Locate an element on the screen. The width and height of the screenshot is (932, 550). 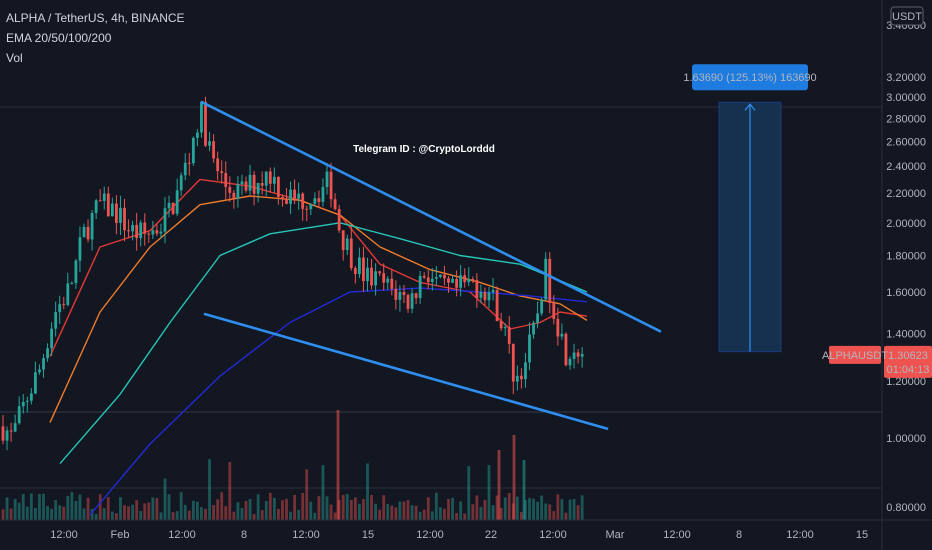
ema-indicator-label: EMA 20/50/100/200 is located at coordinates (59, 38).